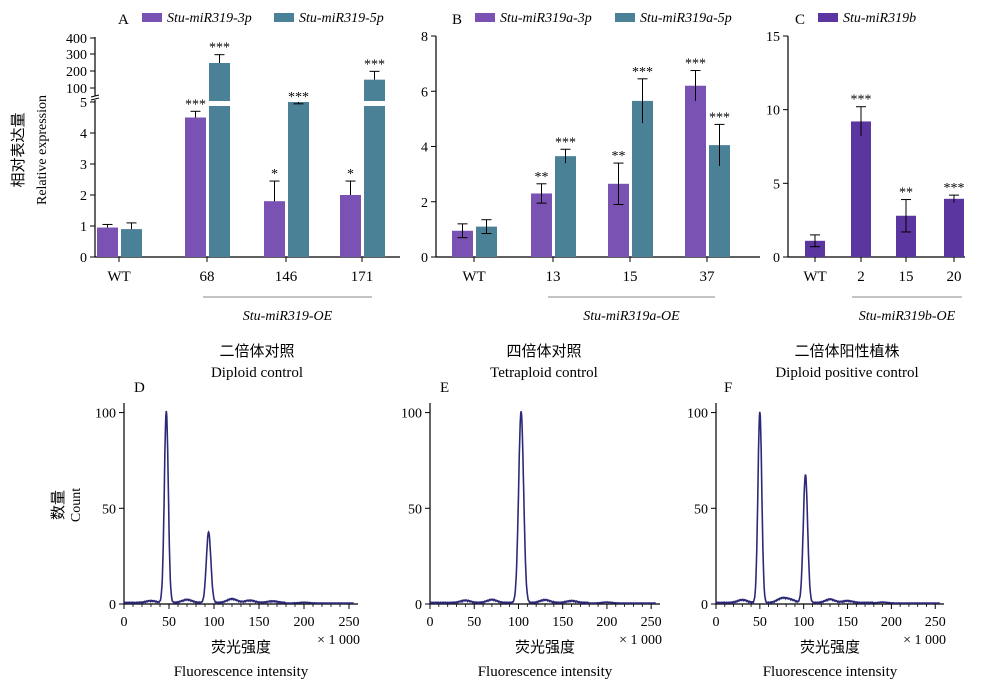  What do you see at coordinates (123, 20) in the screenshot?
I see `panel-letter: A` at bounding box center [123, 20].